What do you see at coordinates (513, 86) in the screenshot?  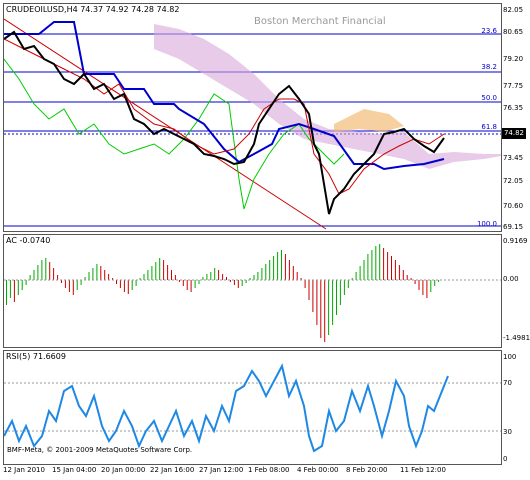 I see `price-axis-label: 77.75` at bounding box center [513, 86].